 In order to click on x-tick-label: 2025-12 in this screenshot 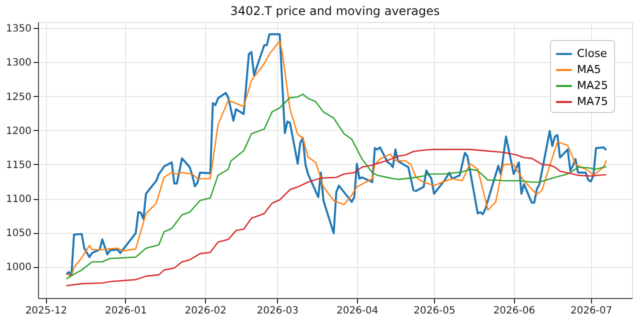, I will do `click(46, 311)`.